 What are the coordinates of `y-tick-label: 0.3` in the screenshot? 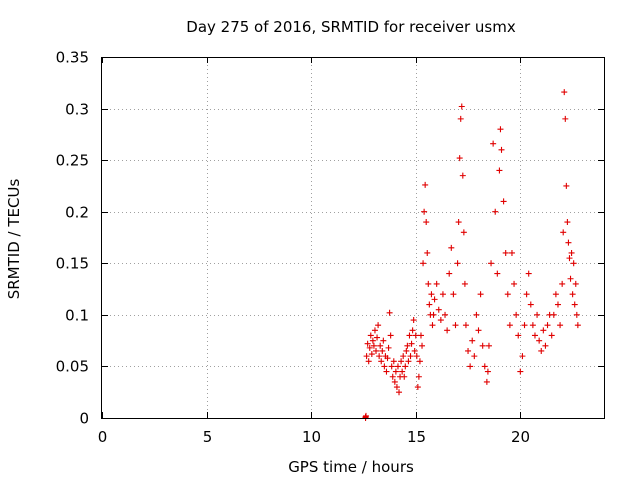 It's located at (77, 110).